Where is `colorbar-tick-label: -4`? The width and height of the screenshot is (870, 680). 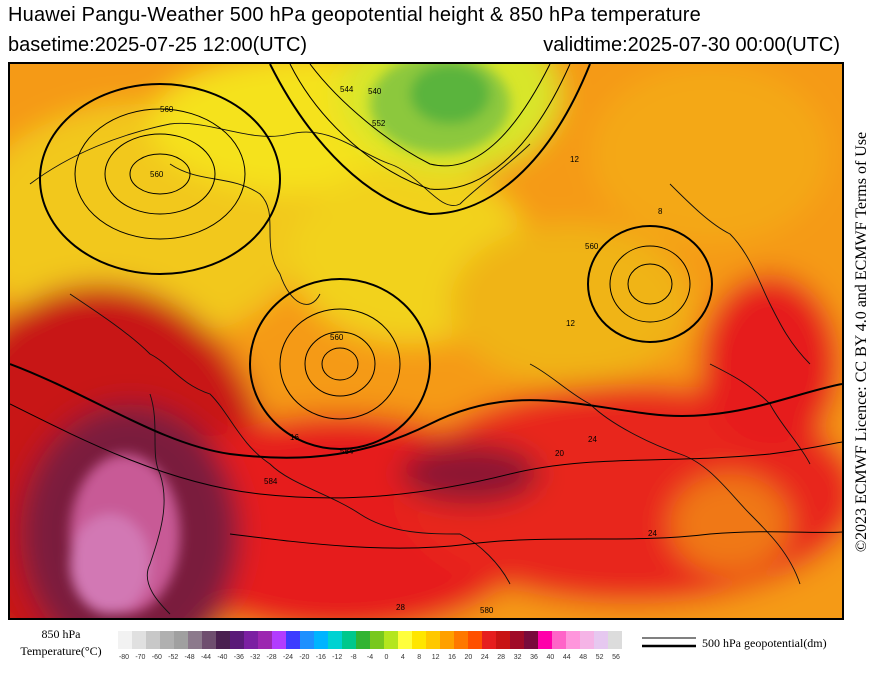 colorbar-tick-label: -4 is located at coordinates (370, 657).